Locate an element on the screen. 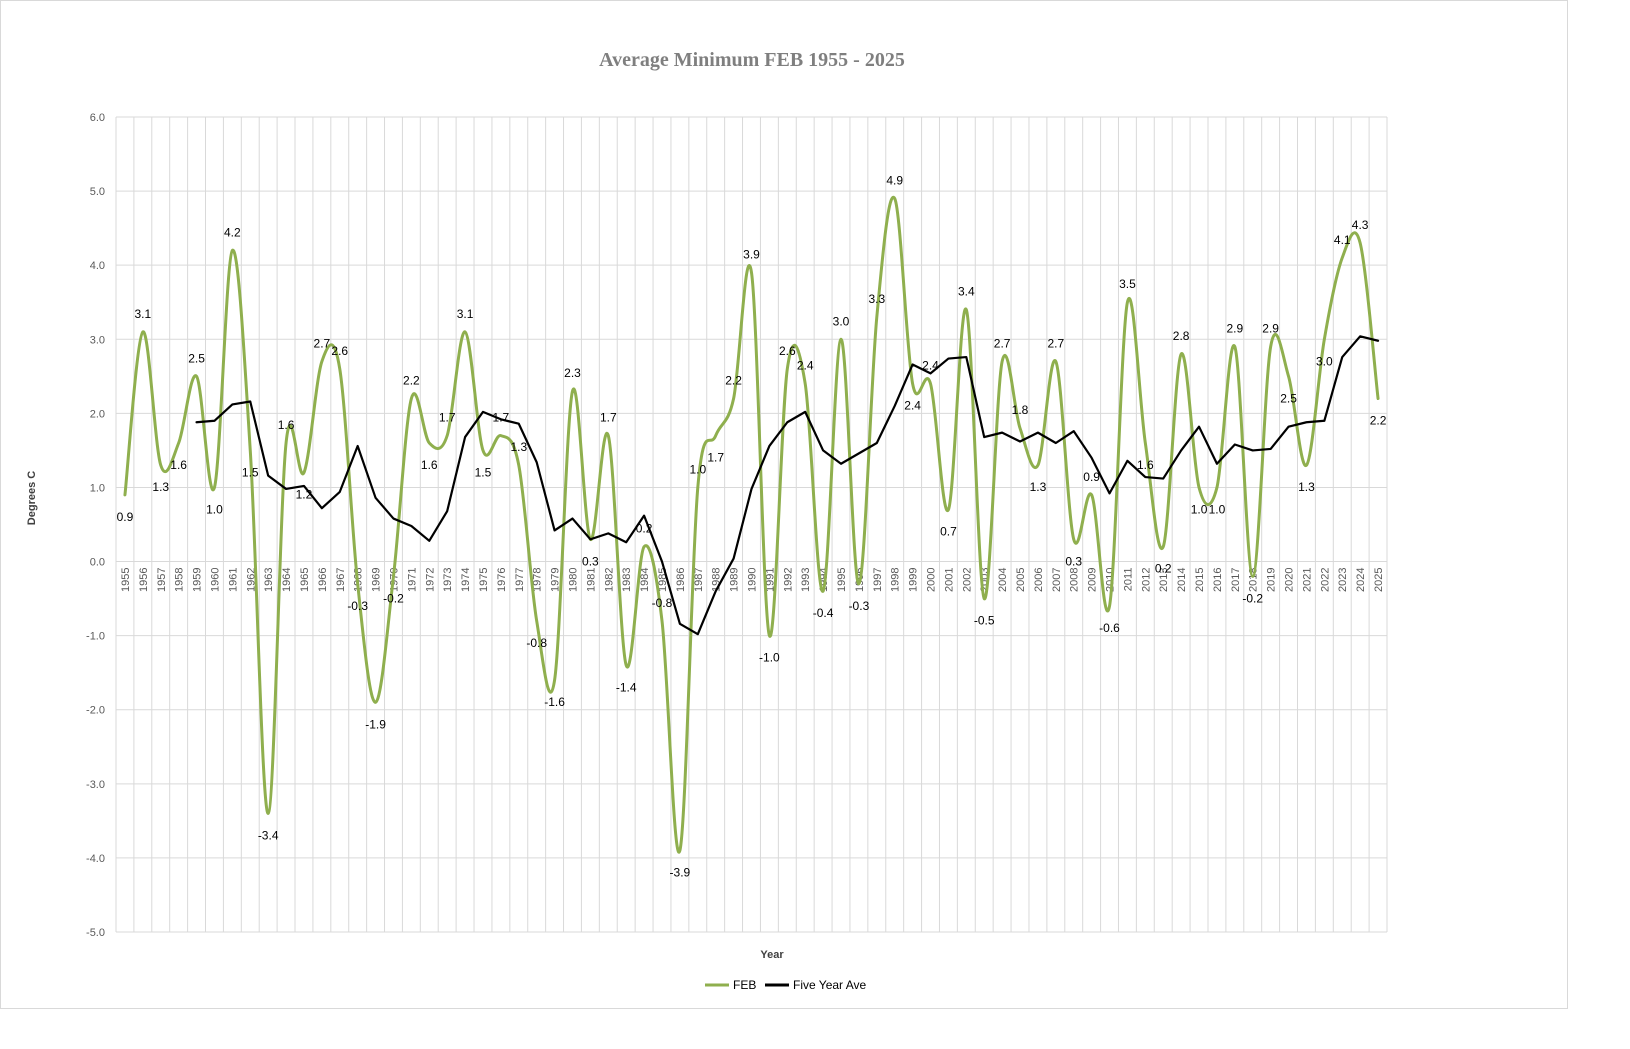 The height and width of the screenshot is (1049, 1630). x-tick-label: 1959 is located at coordinates (198, 580).